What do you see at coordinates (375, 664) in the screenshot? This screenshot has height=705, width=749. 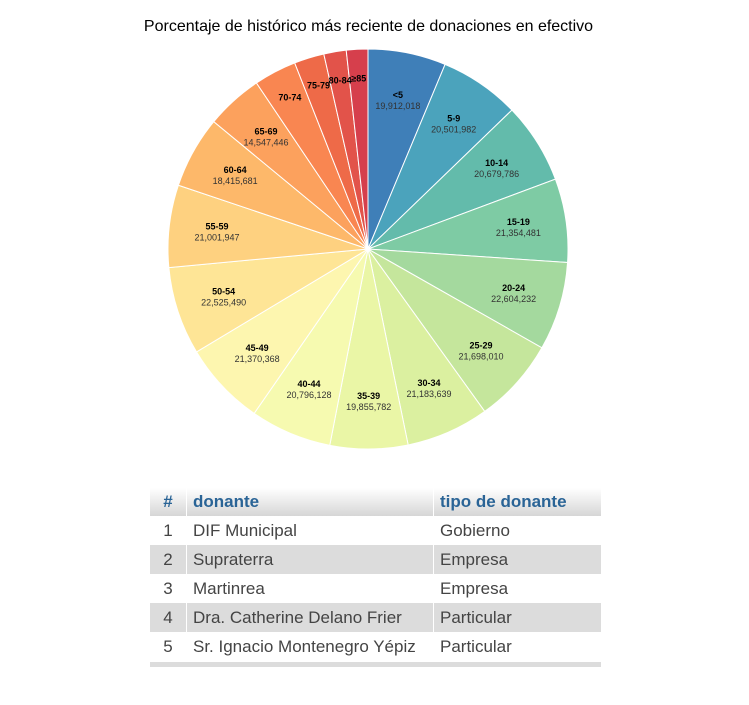 I see `table-footer` at bounding box center [375, 664].